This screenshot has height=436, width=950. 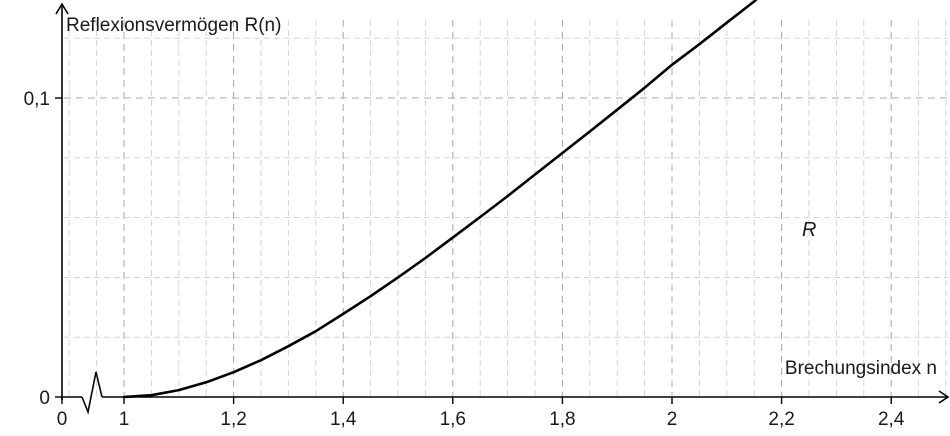 I want to click on x-tick-label: 2,2, so click(x=781, y=419).